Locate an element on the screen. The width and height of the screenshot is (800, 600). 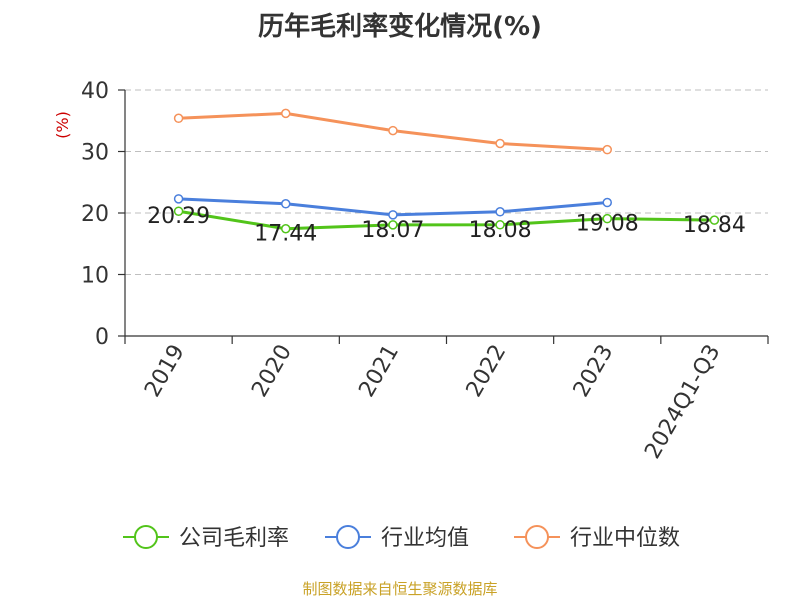
x-tick-label: 2020 is located at coordinates (272, 371).